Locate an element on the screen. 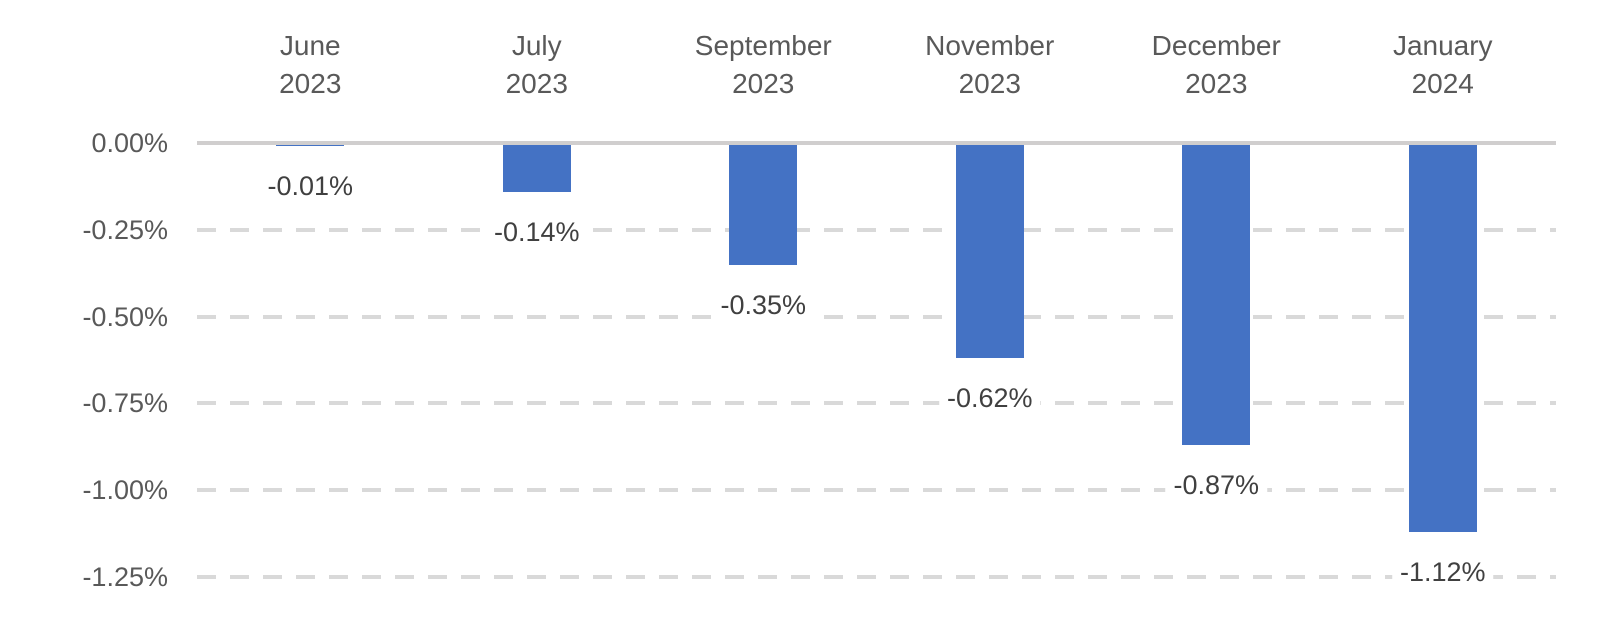 The width and height of the screenshot is (1600, 639). category-label-line: January is located at coordinates (1442, 45).